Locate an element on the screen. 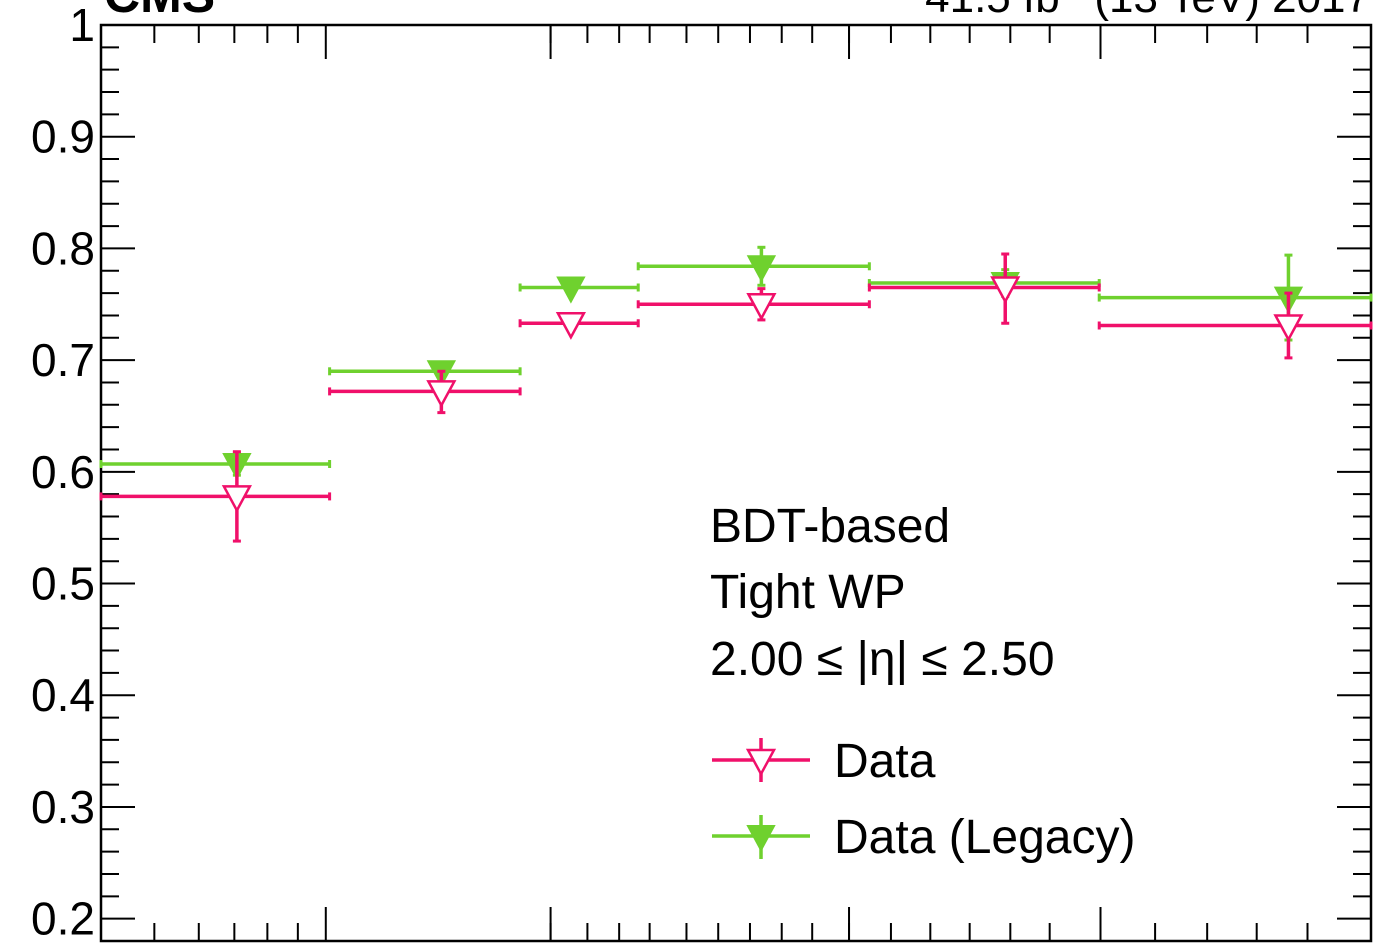  y-tick-label: 0.7 is located at coordinates (63, 360).